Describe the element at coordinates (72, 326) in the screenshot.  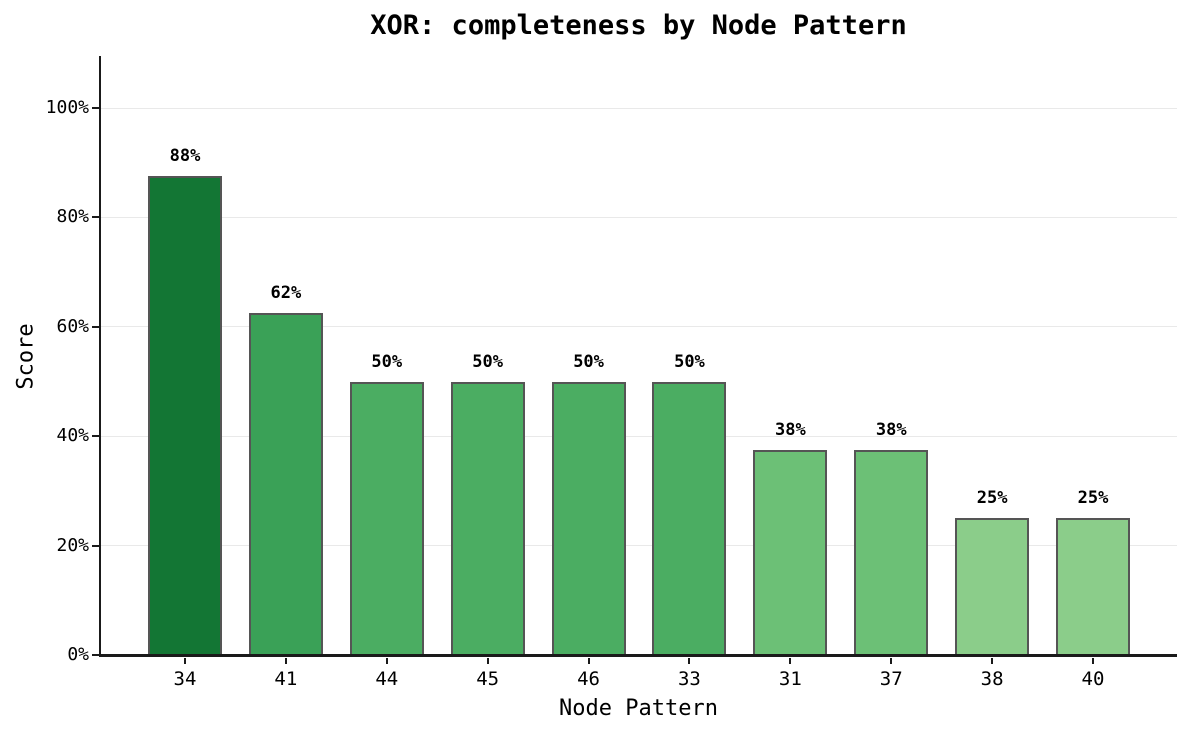
I see `y-tick-label: 60%` at that location.